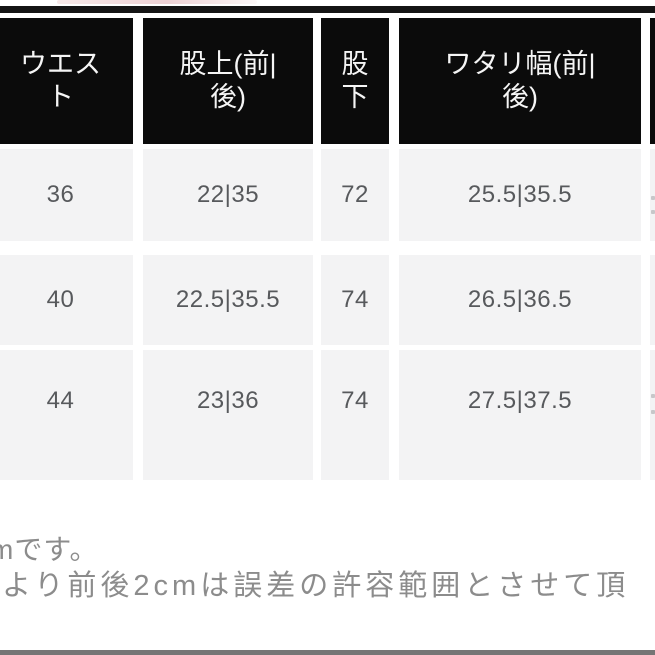 Image resolution: width=655 pixels, height=655 pixels. Describe the element at coordinates (520, 300) in the screenshot. I see `cell-thigh-width: 26.5|36.5` at that location.